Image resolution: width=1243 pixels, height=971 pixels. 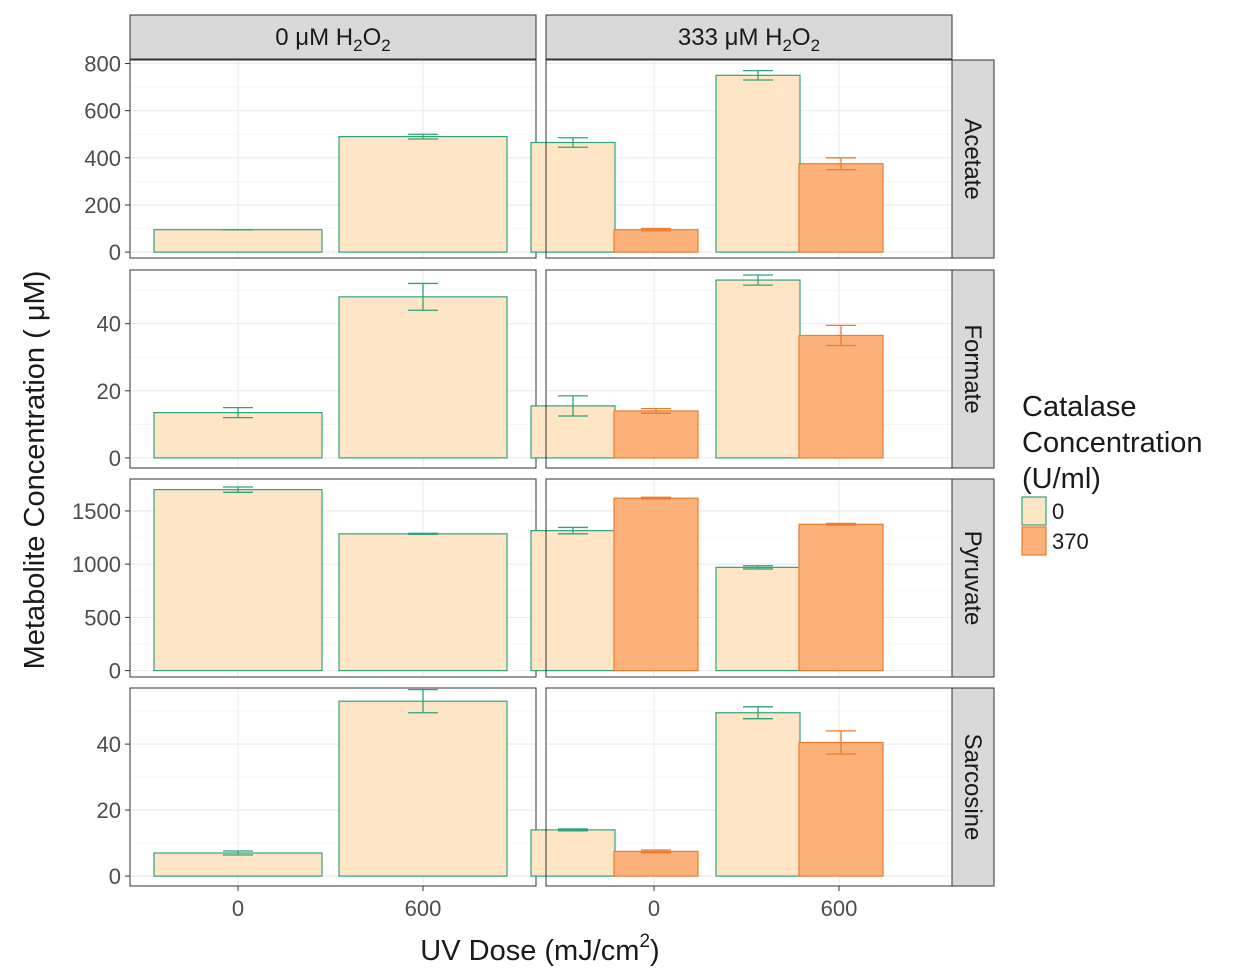 What do you see at coordinates (730, 37) in the screenshot?
I see `column-strip-label-part: 333 μM H` at bounding box center [730, 37].